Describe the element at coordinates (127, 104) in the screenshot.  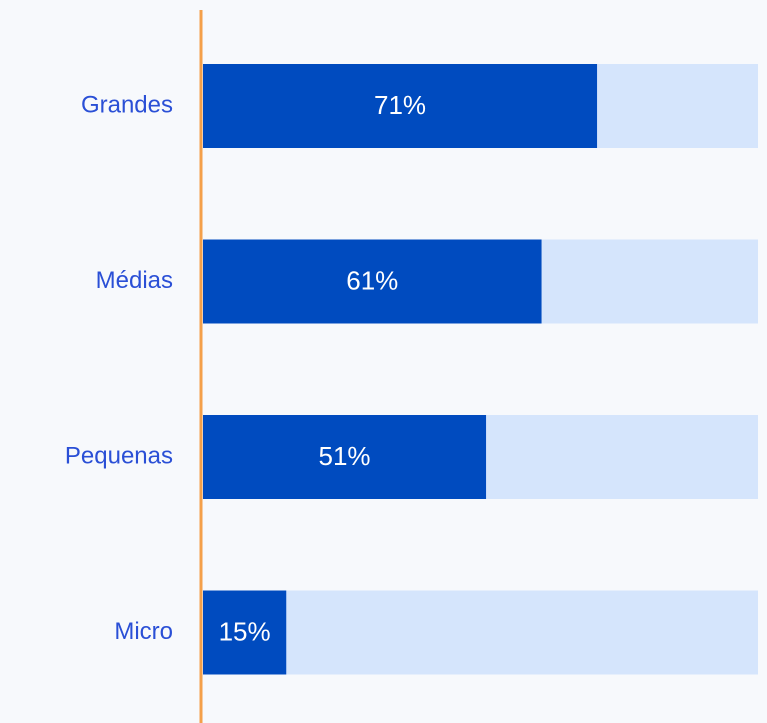
I see `category-label: Grandes` at that location.